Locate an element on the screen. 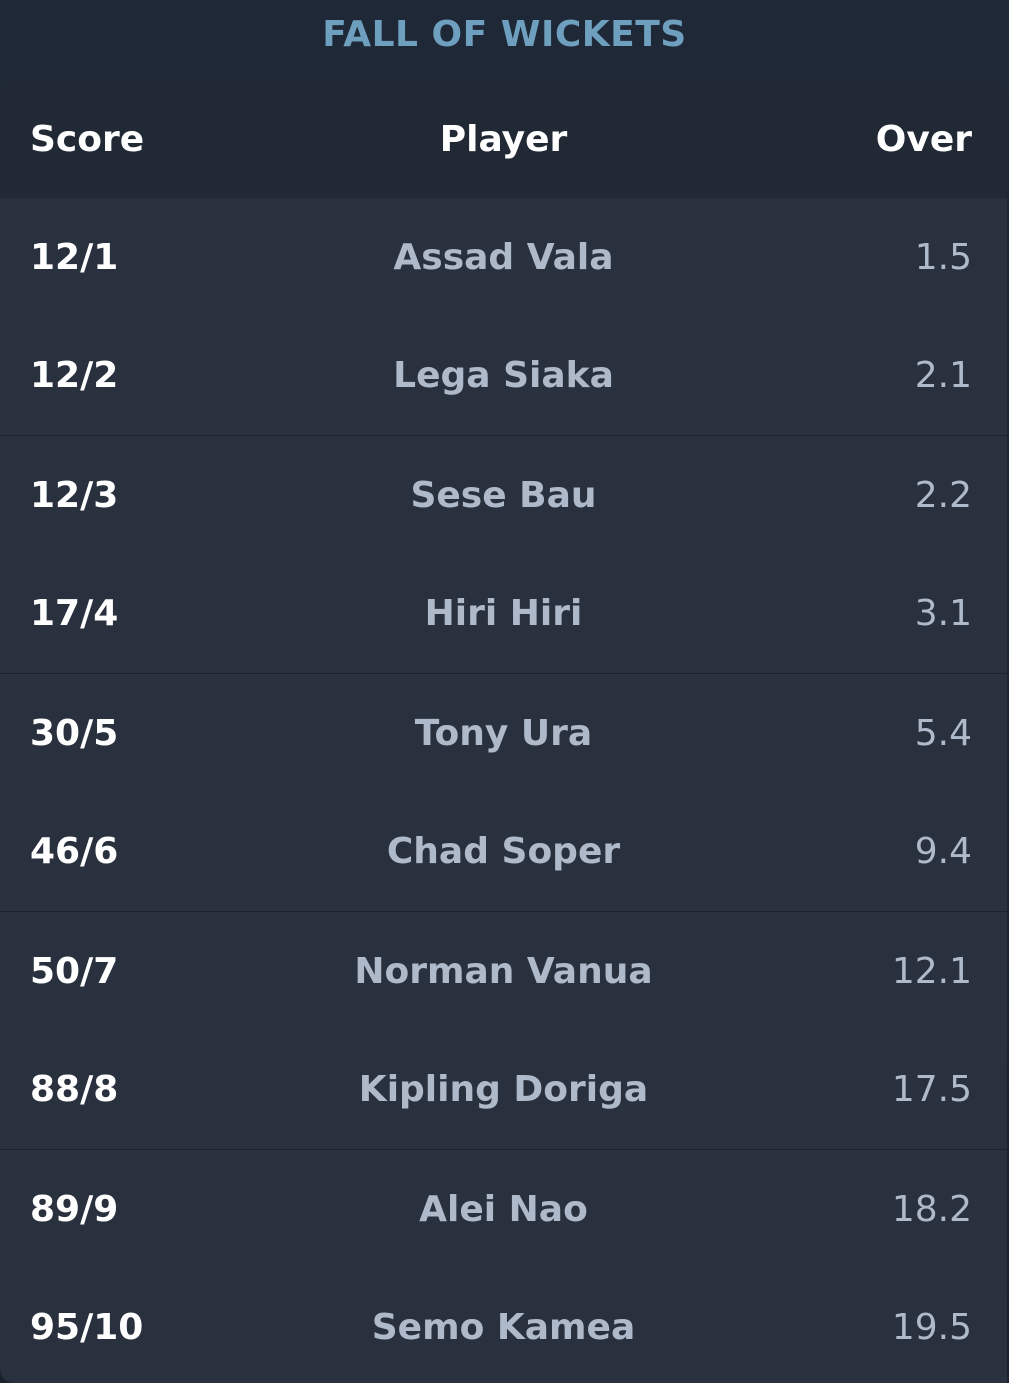 This screenshot has height=1383, width=1009. table-row: 30/5 Tony Ura 5.4 is located at coordinates (503, 733).